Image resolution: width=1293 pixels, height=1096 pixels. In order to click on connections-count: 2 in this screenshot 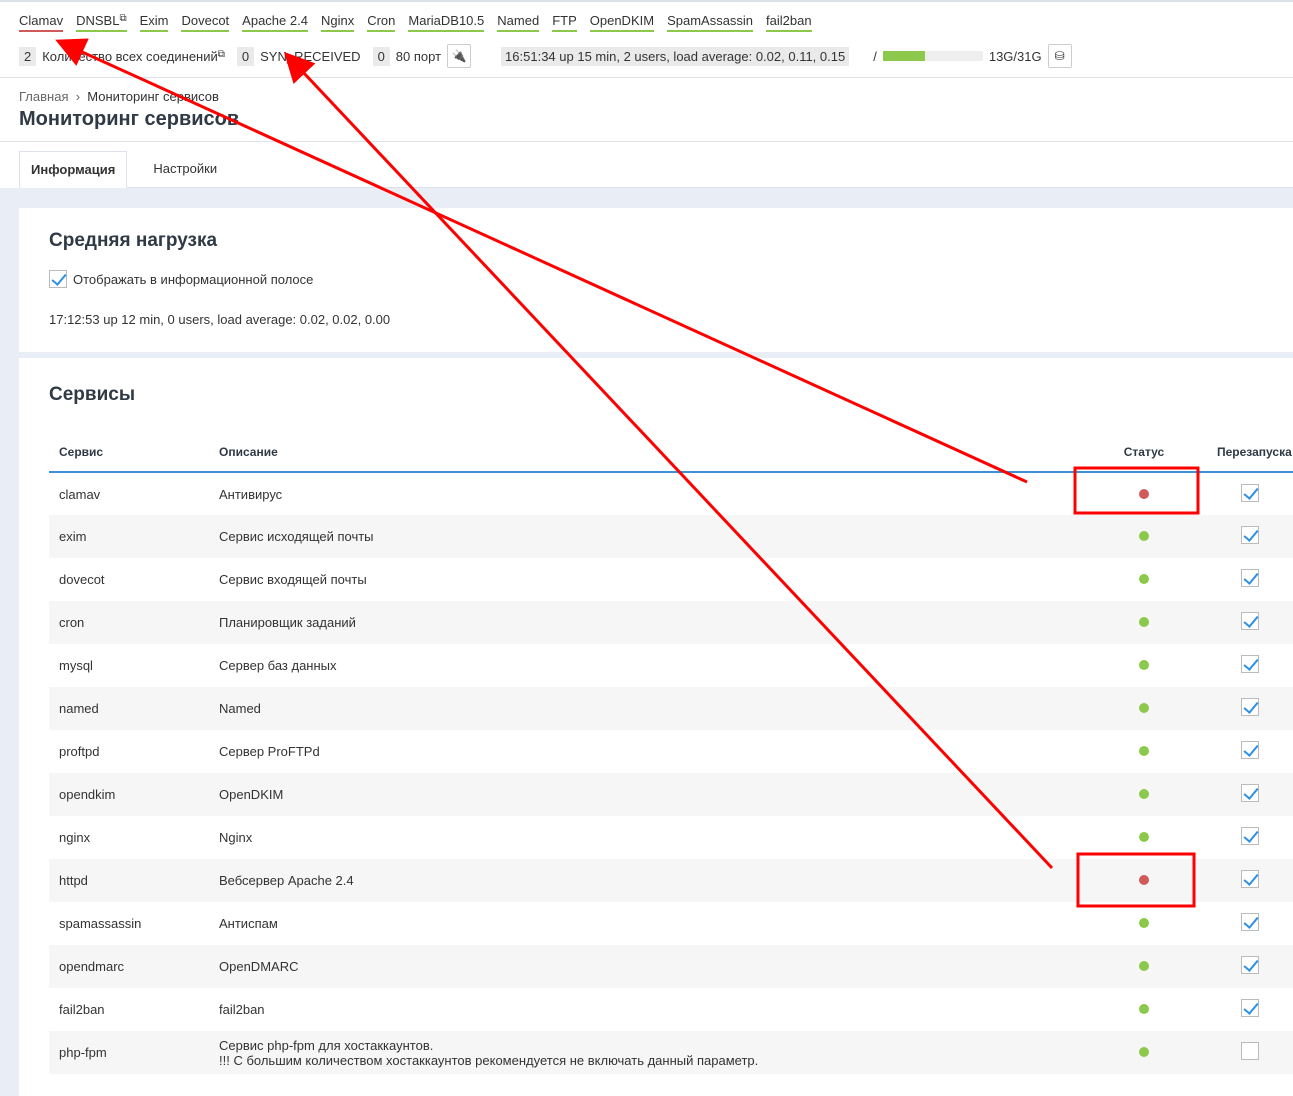, I will do `click(28, 56)`.